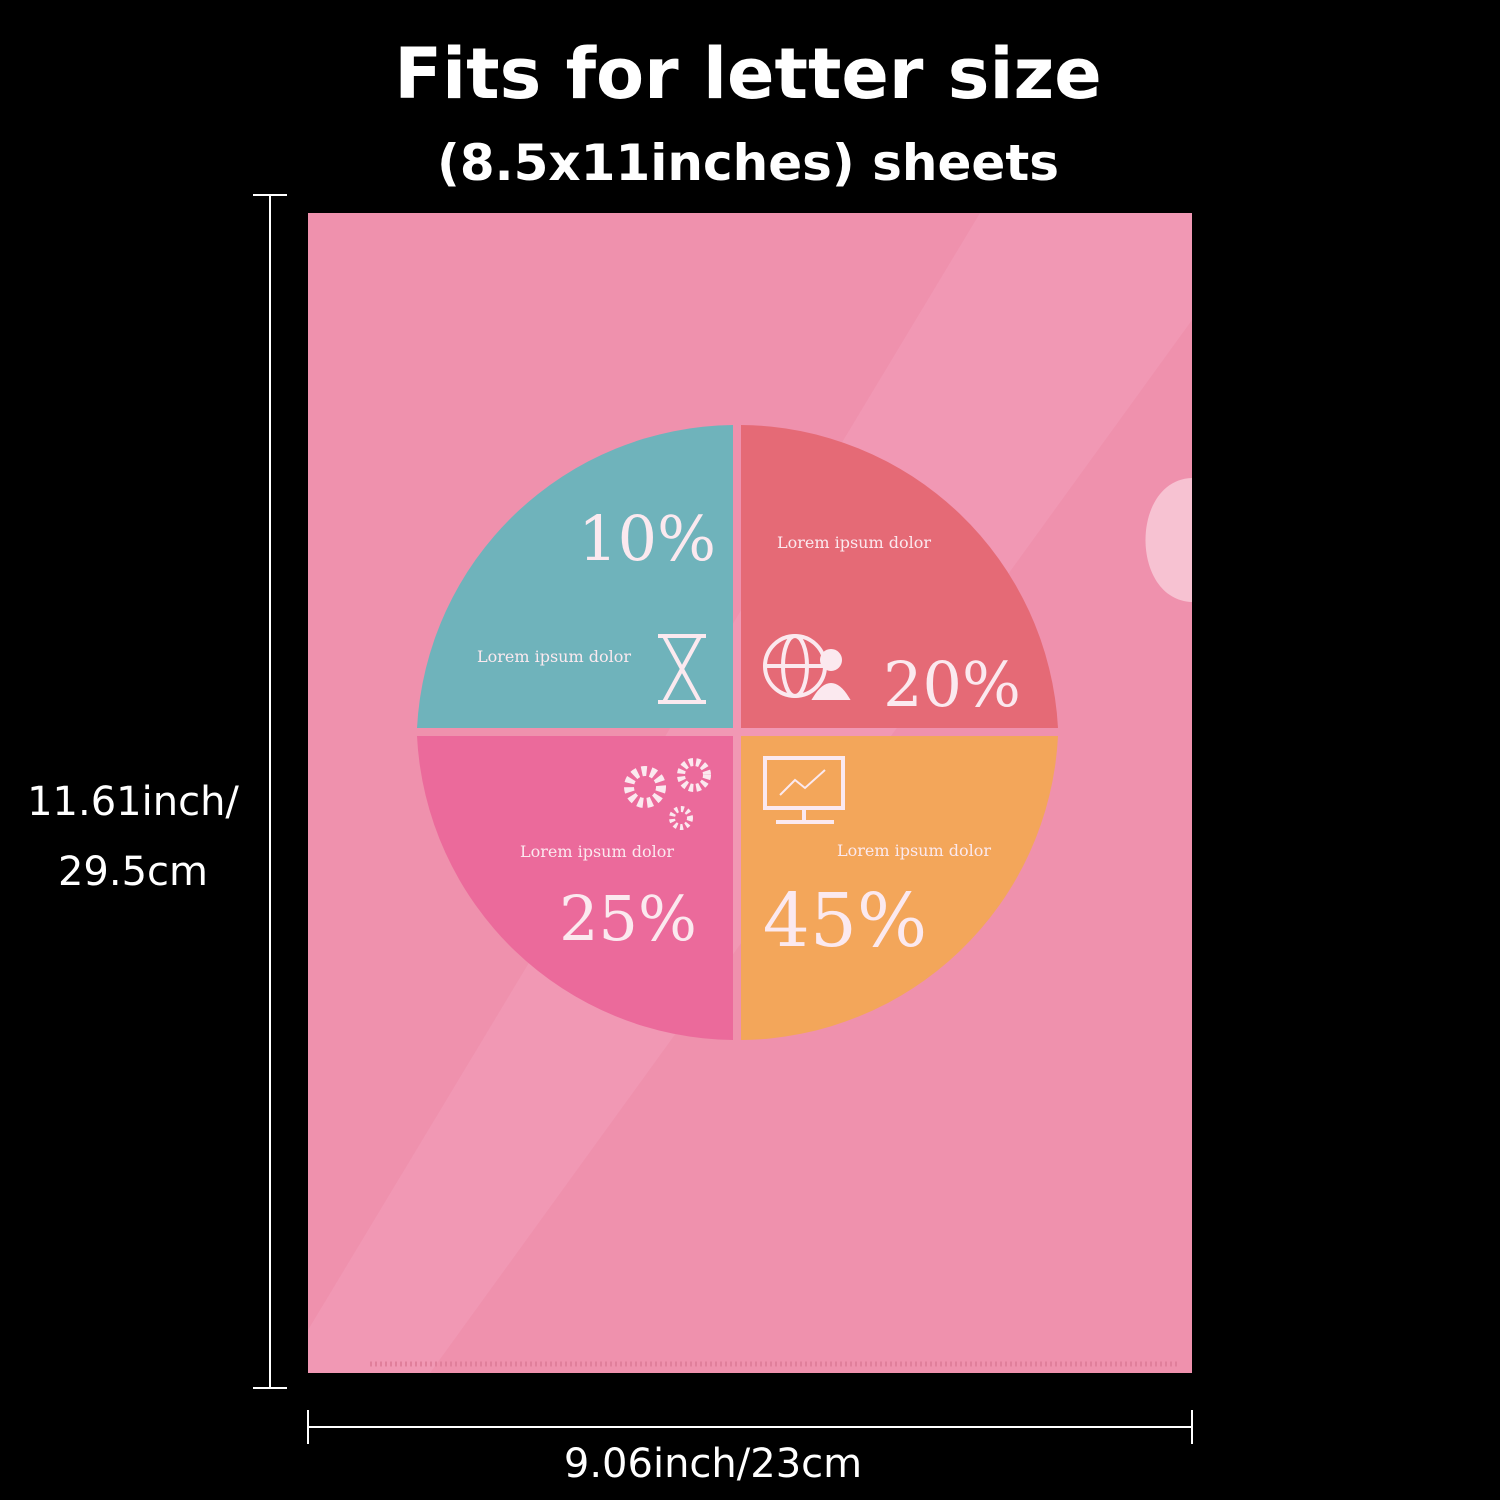  What do you see at coordinates (575, 576) in the screenshot?
I see `quadrant-top-left` at bounding box center [575, 576].